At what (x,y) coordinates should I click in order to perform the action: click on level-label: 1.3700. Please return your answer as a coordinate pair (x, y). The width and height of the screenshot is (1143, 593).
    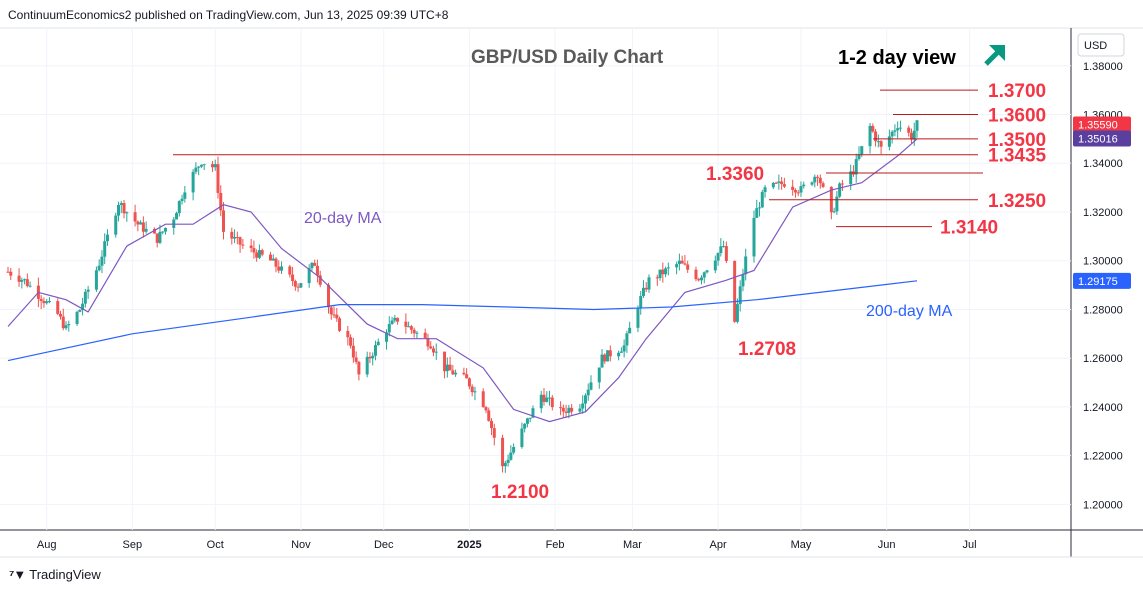
    Looking at the image, I should click on (1017, 91).